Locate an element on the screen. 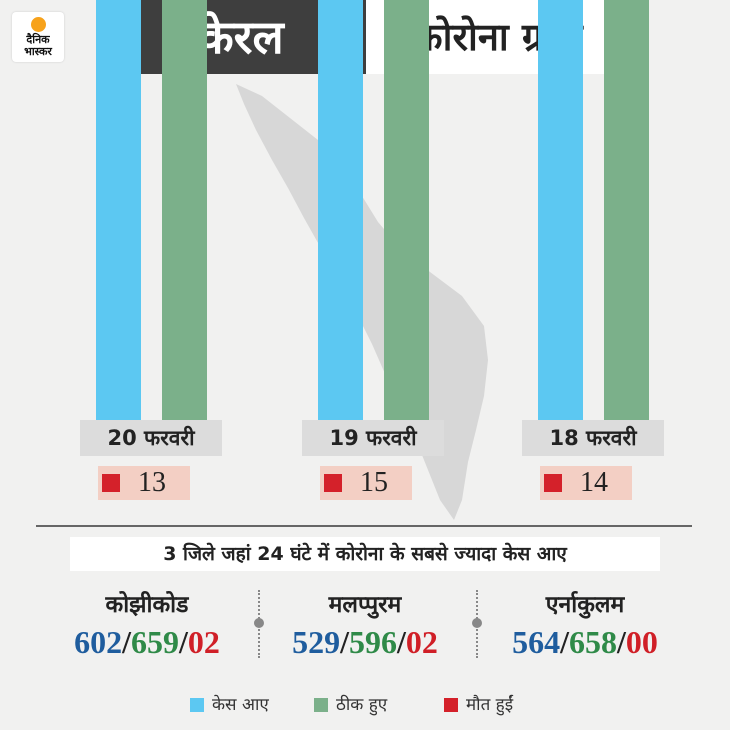 The width and height of the screenshot is (730, 730). district-kozhikode: कोझीकोड 602/659/02 is located at coordinates (147, 625).